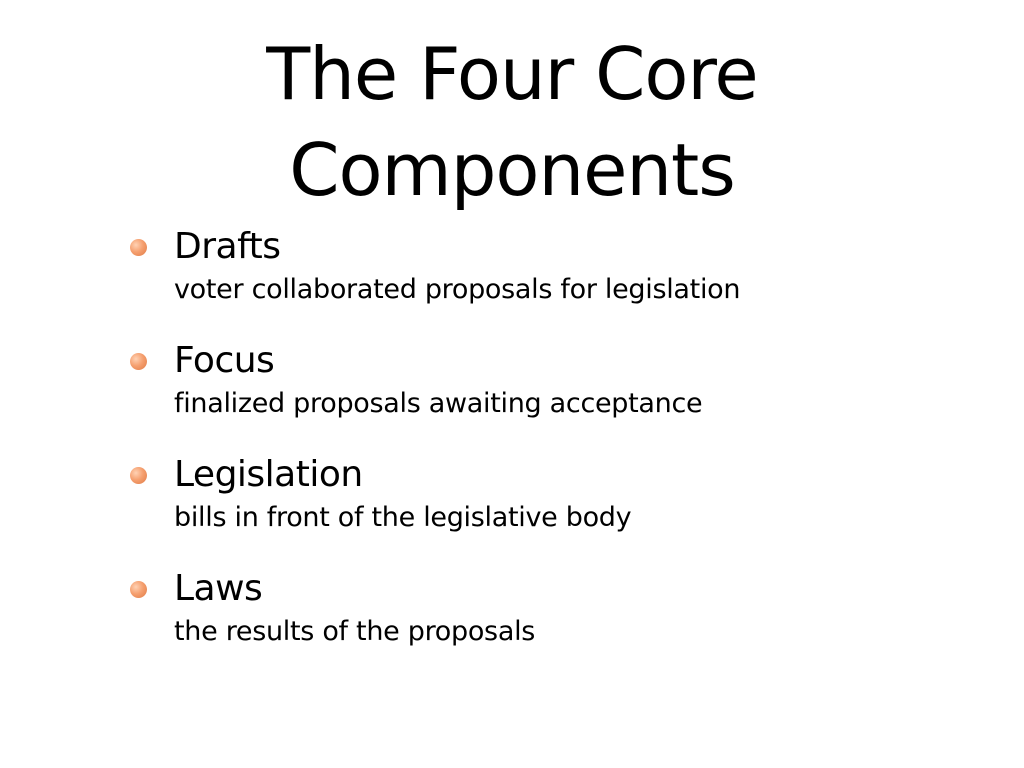 Image resolution: width=1024 pixels, height=768 pixels. I want to click on bullet-heading: Drafts, so click(227, 246).